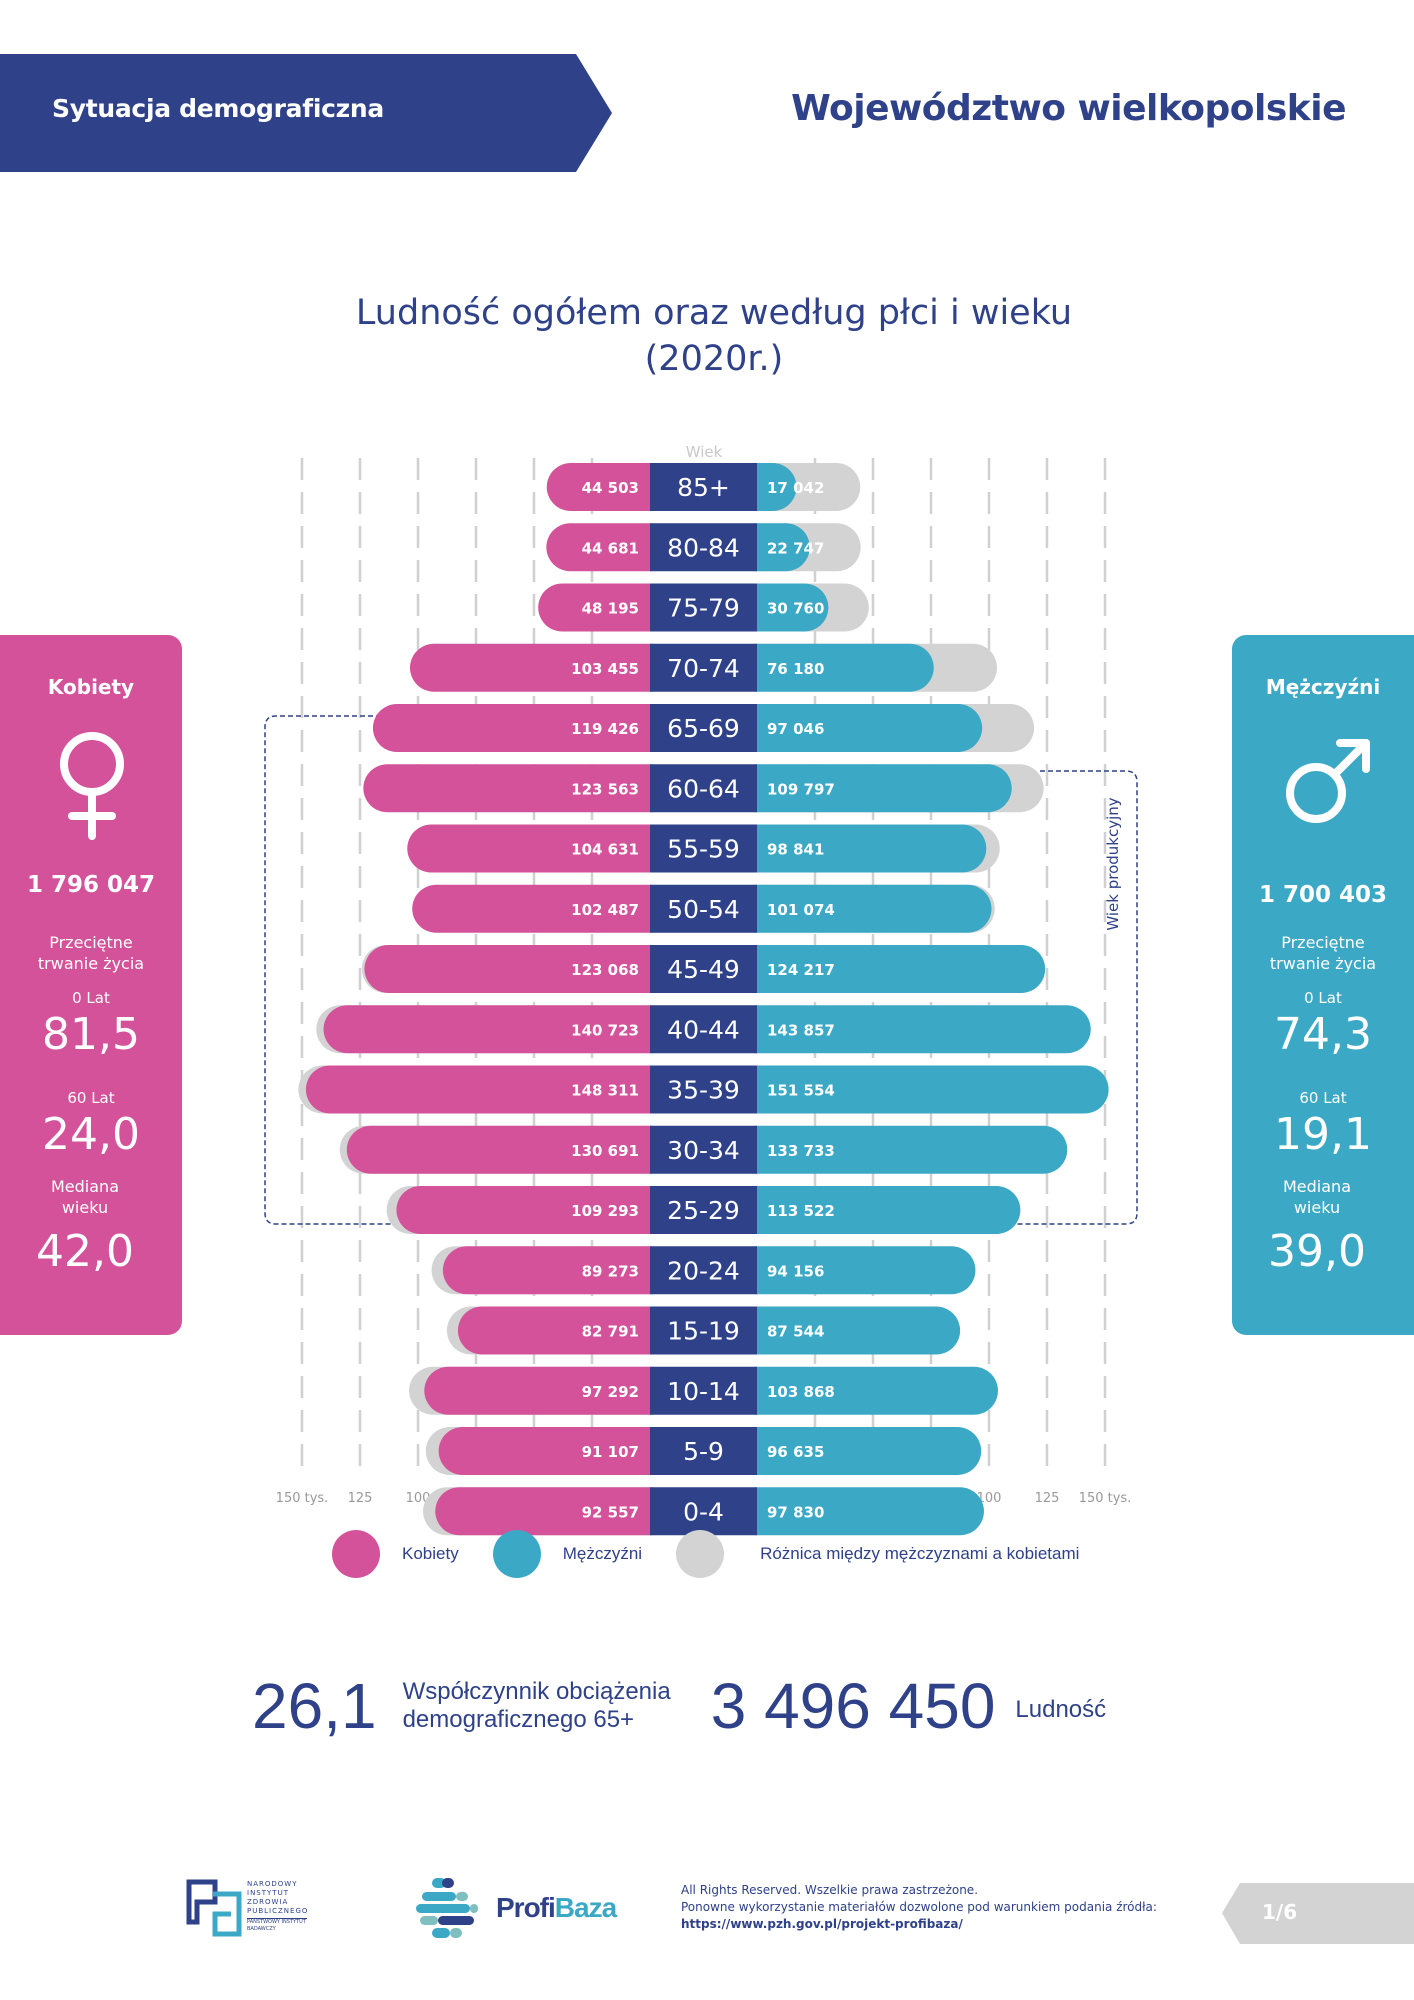  Describe the element at coordinates (703, 1451) in the screenshot. I see `age-group-label: 5-9` at that location.